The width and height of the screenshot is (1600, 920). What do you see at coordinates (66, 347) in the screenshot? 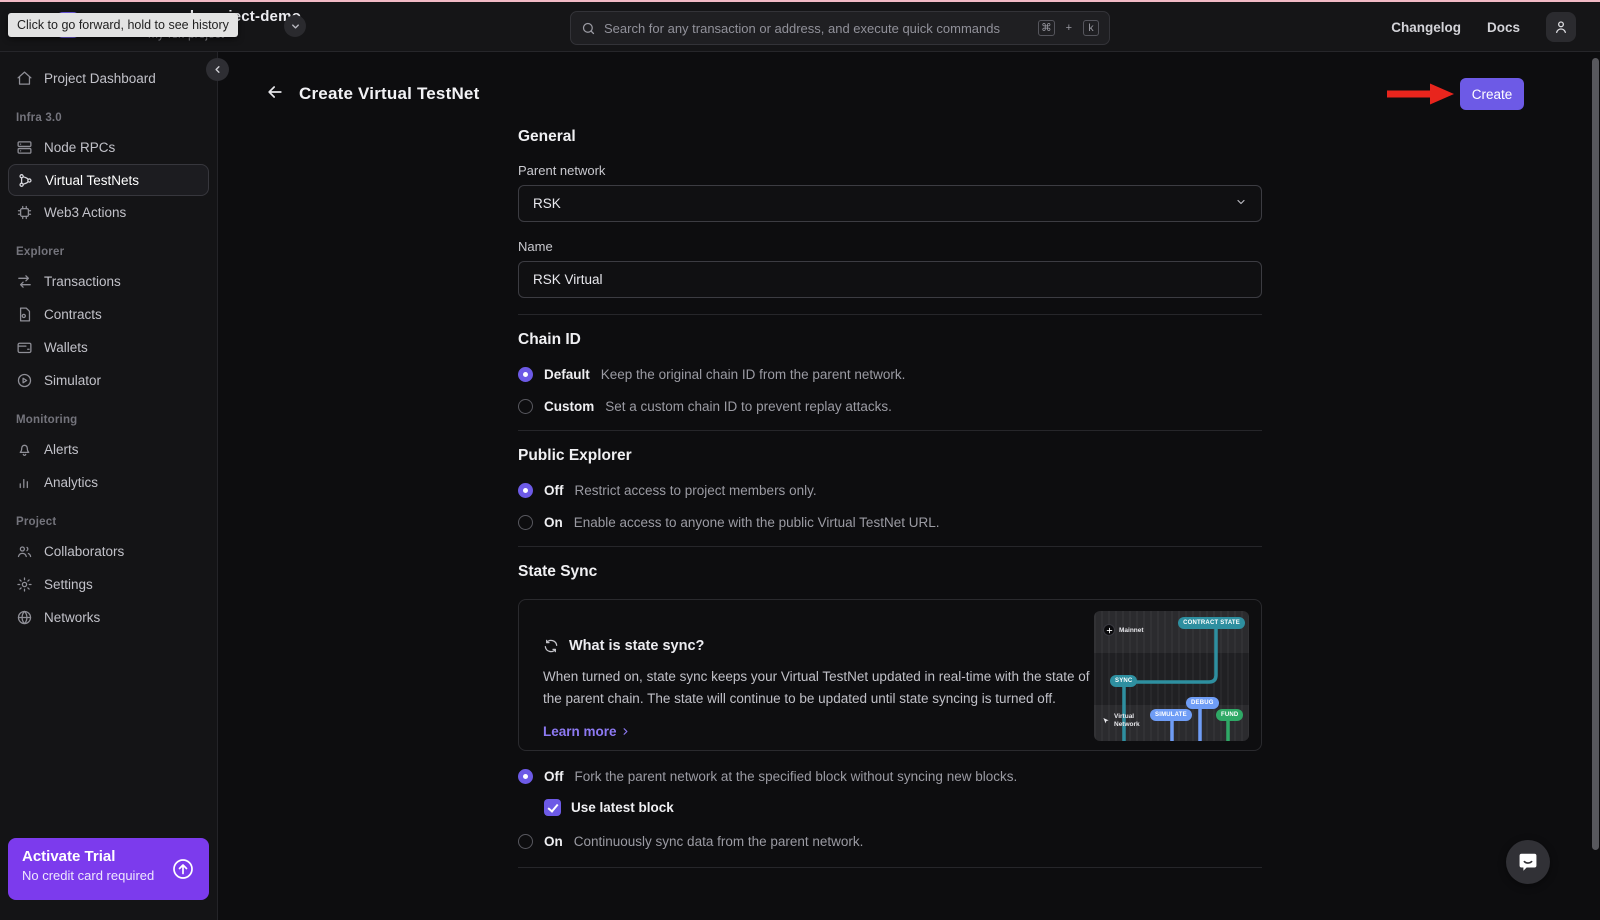
I see `sidebar-item-label: Wallets` at bounding box center [66, 347].